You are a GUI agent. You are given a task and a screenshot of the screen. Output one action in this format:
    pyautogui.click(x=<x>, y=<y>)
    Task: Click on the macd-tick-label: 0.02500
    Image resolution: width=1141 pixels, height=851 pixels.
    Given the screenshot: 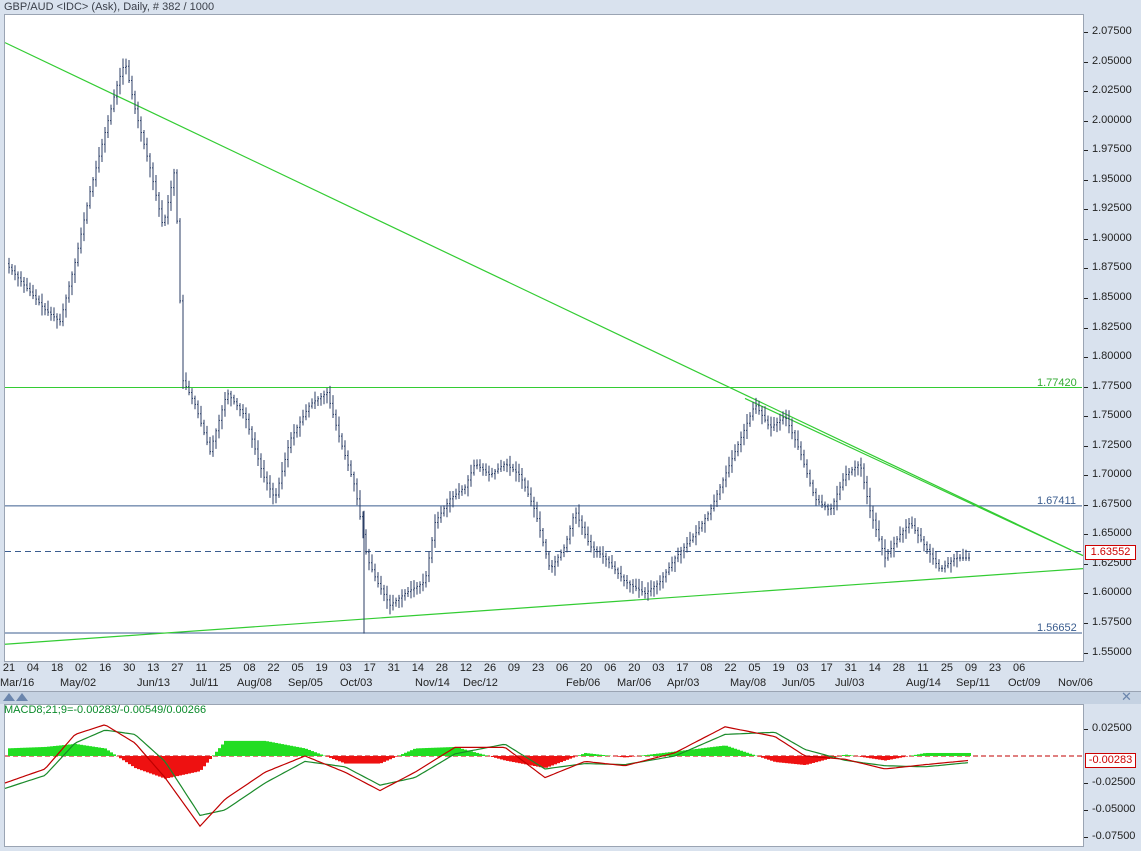 What is the action you would take?
    pyautogui.click(x=1112, y=728)
    